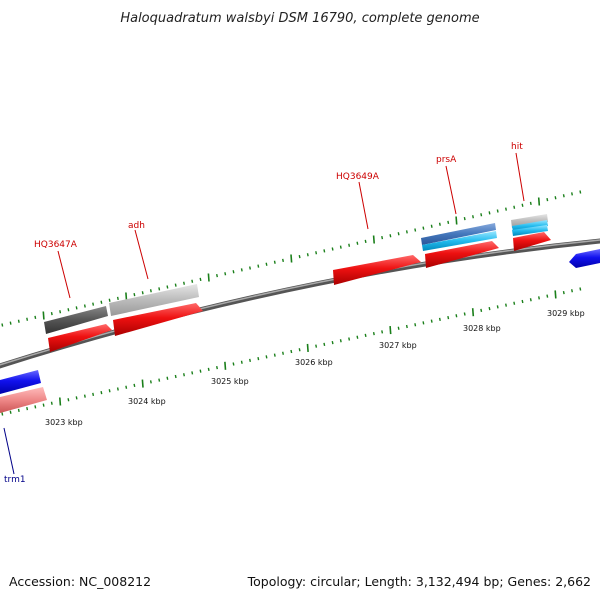 This screenshot has width=600, height=600. Describe the element at coordinates (80, 338) in the screenshot. I see `cds-arrow-hq3647a` at that location.